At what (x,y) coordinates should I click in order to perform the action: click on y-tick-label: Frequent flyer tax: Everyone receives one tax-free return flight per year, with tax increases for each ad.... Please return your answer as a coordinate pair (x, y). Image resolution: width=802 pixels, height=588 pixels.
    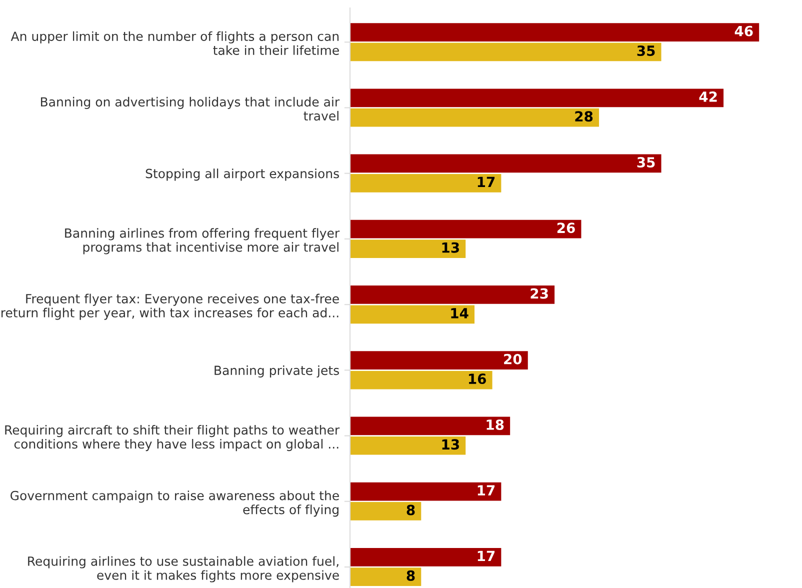
    Looking at the image, I should click on (170, 307).